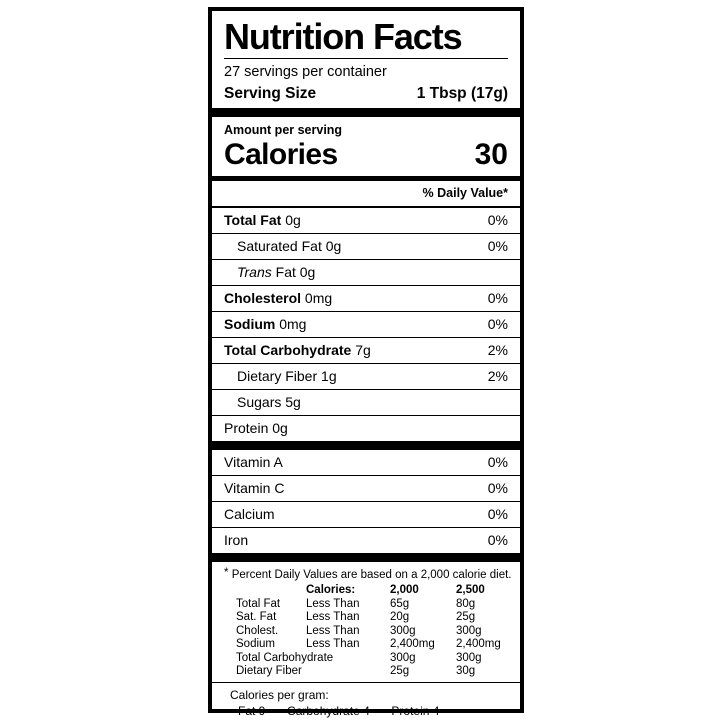 The height and width of the screenshot is (720, 720). I want to click on calories-per-gram-label: Calories per gram:, so click(279, 694).